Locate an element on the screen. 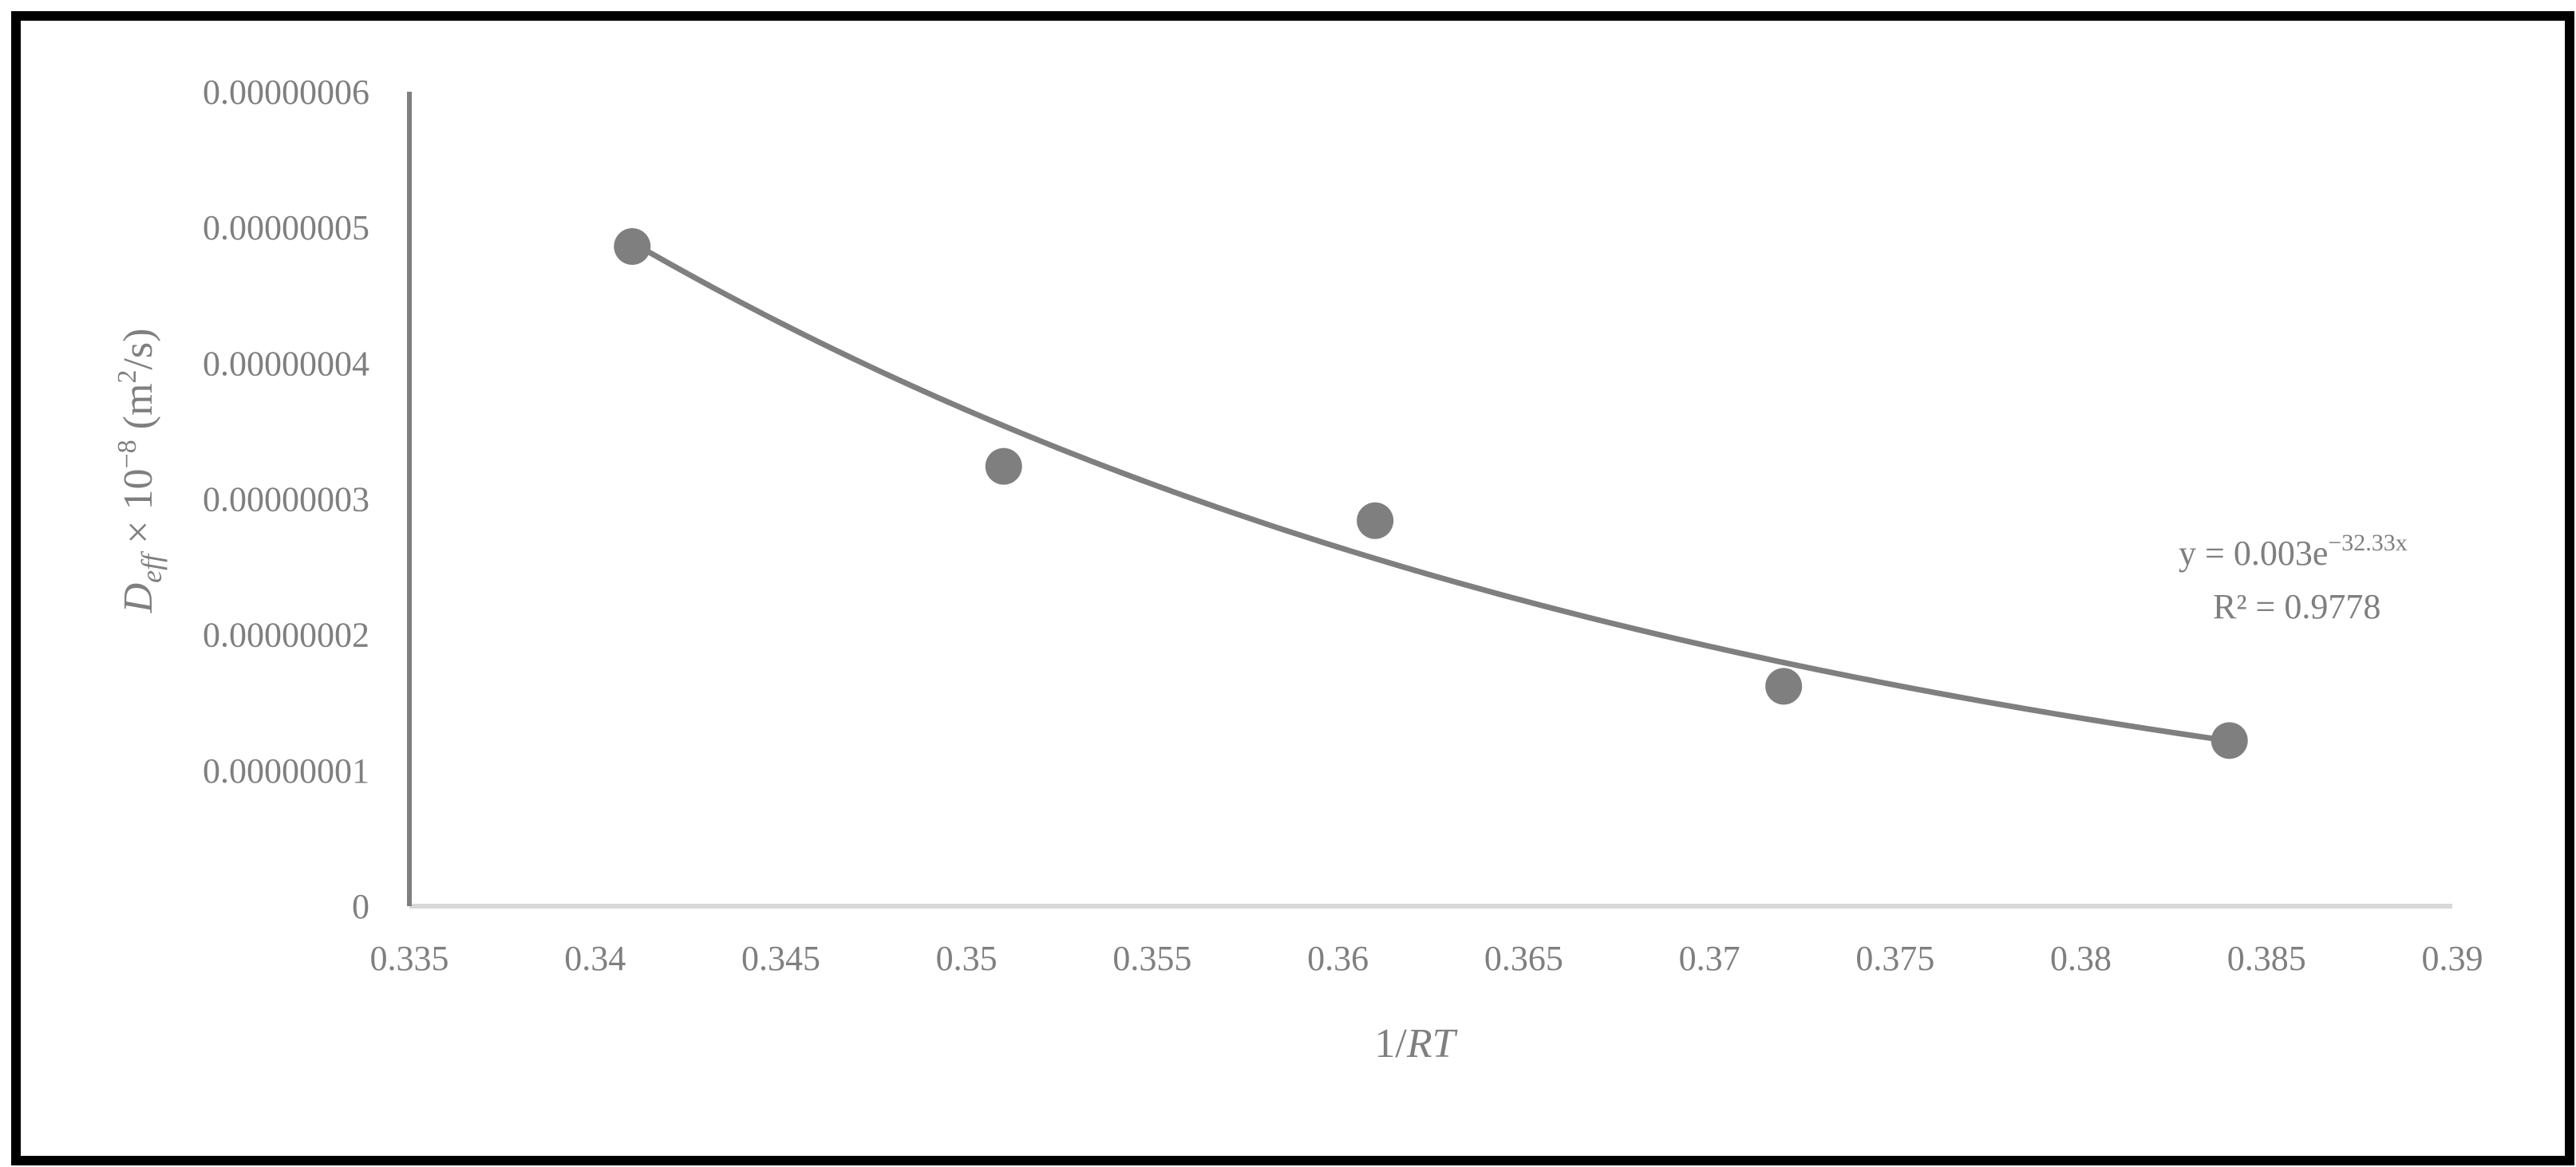 Image resolution: width=2576 pixels, height=1167 pixels. y-tick-label: 0.00000002 is located at coordinates (286, 635).